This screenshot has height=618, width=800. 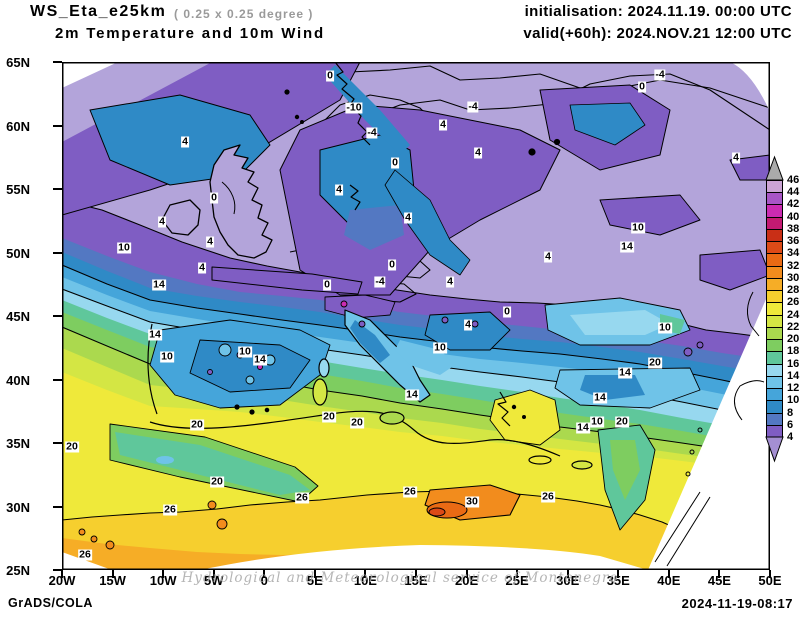 I want to click on colorbar-tick-label: 34, so click(x=793, y=253).